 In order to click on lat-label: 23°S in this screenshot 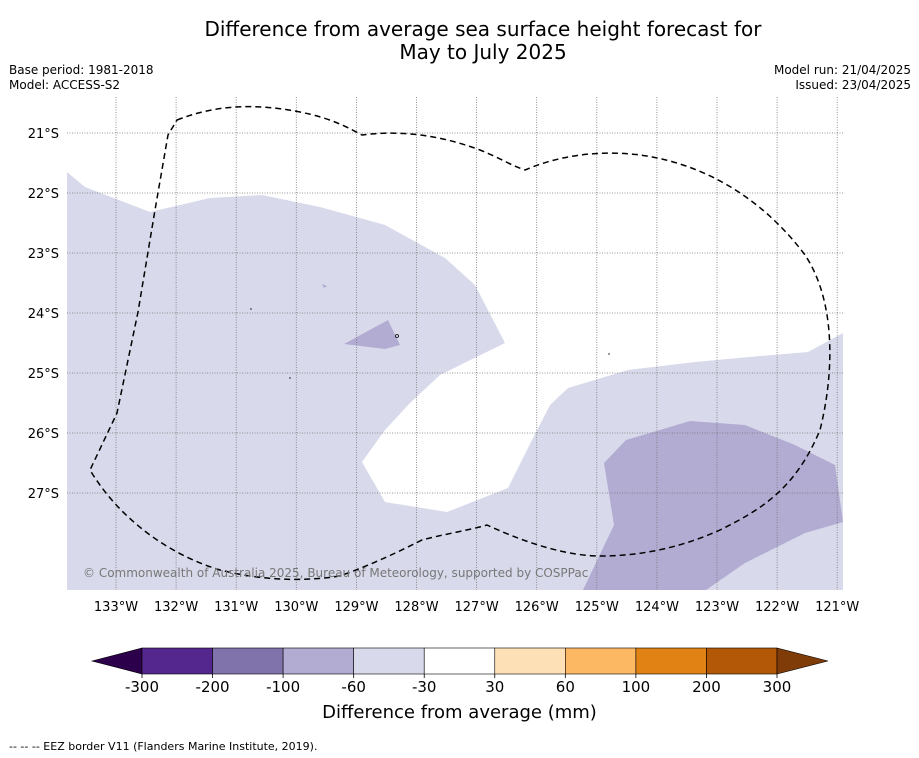, I will do `click(43, 254)`.